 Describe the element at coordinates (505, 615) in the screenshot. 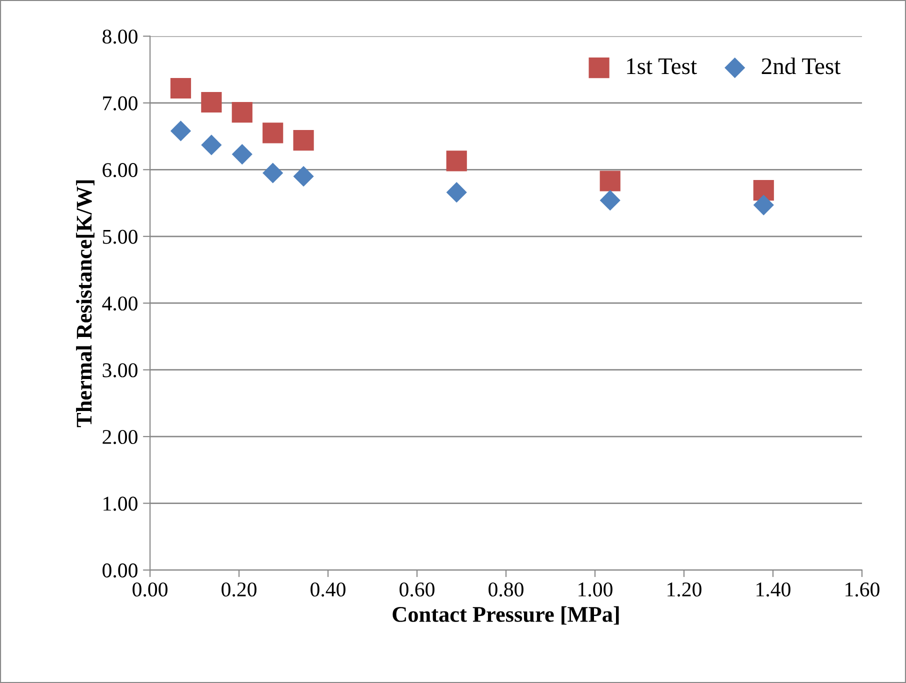

I see `x-axis-title: Contact Pressure [MPa]` at that location.